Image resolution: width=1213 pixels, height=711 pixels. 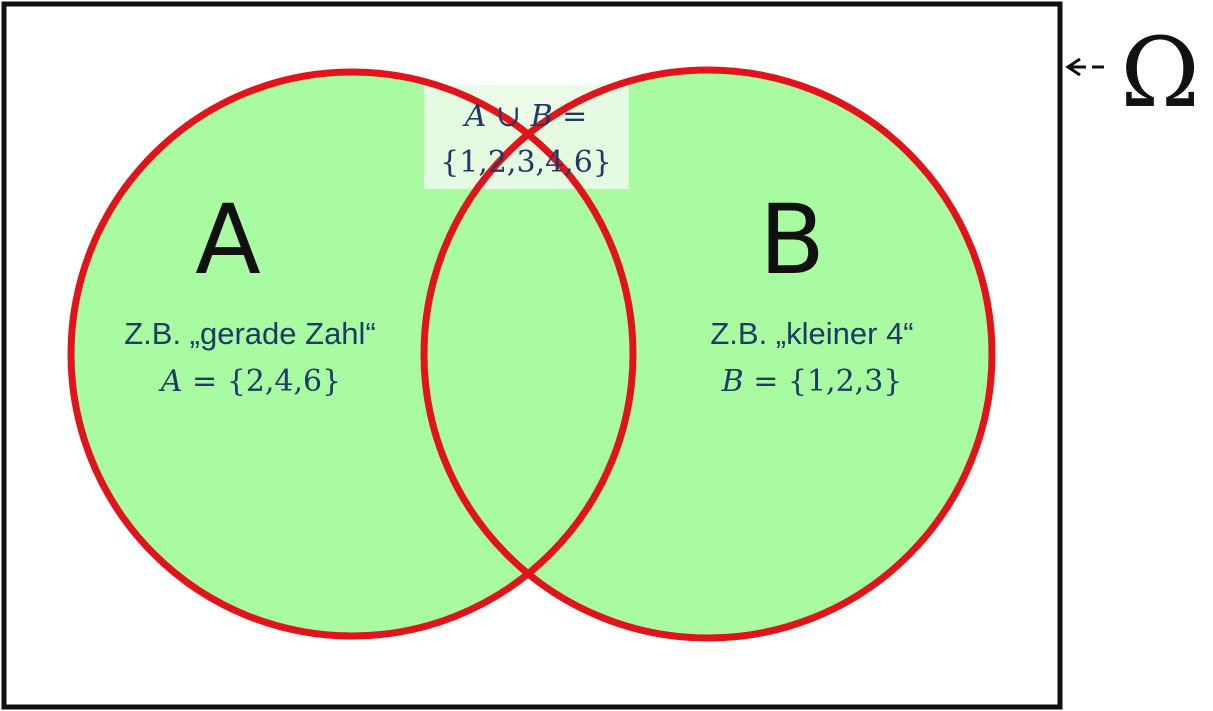 What do you see at coordinates (508, 116) in the screenshot?
I see `union-operator: ∪` at bounding box center [508, 116].